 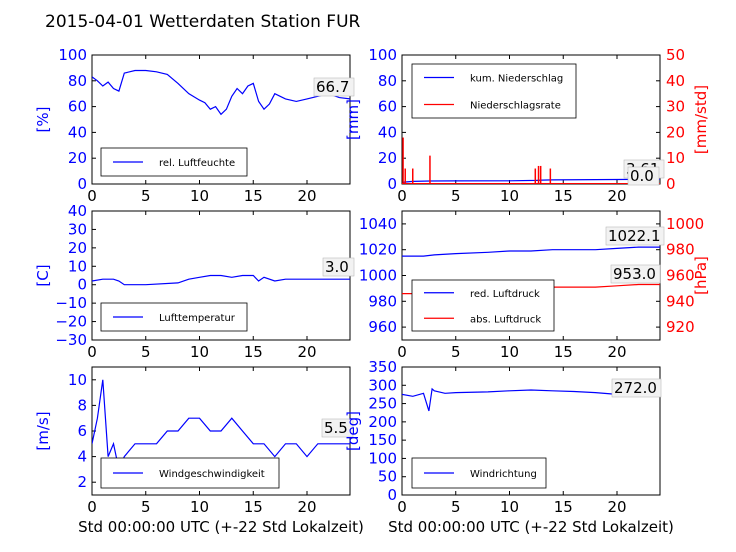 I want to click on y-tick-label: −30, so click(x=71, y=340).